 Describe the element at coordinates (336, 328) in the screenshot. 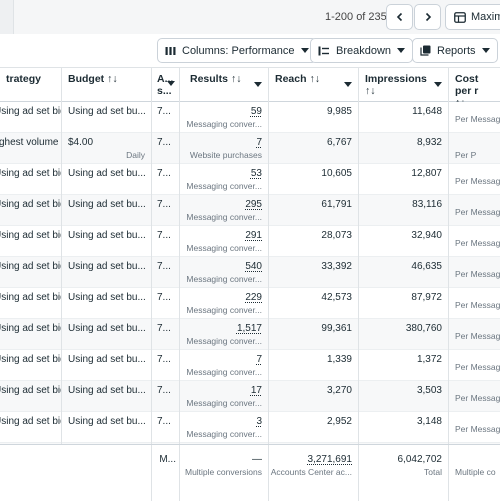

I see `reach-value: 99,361` at that location.